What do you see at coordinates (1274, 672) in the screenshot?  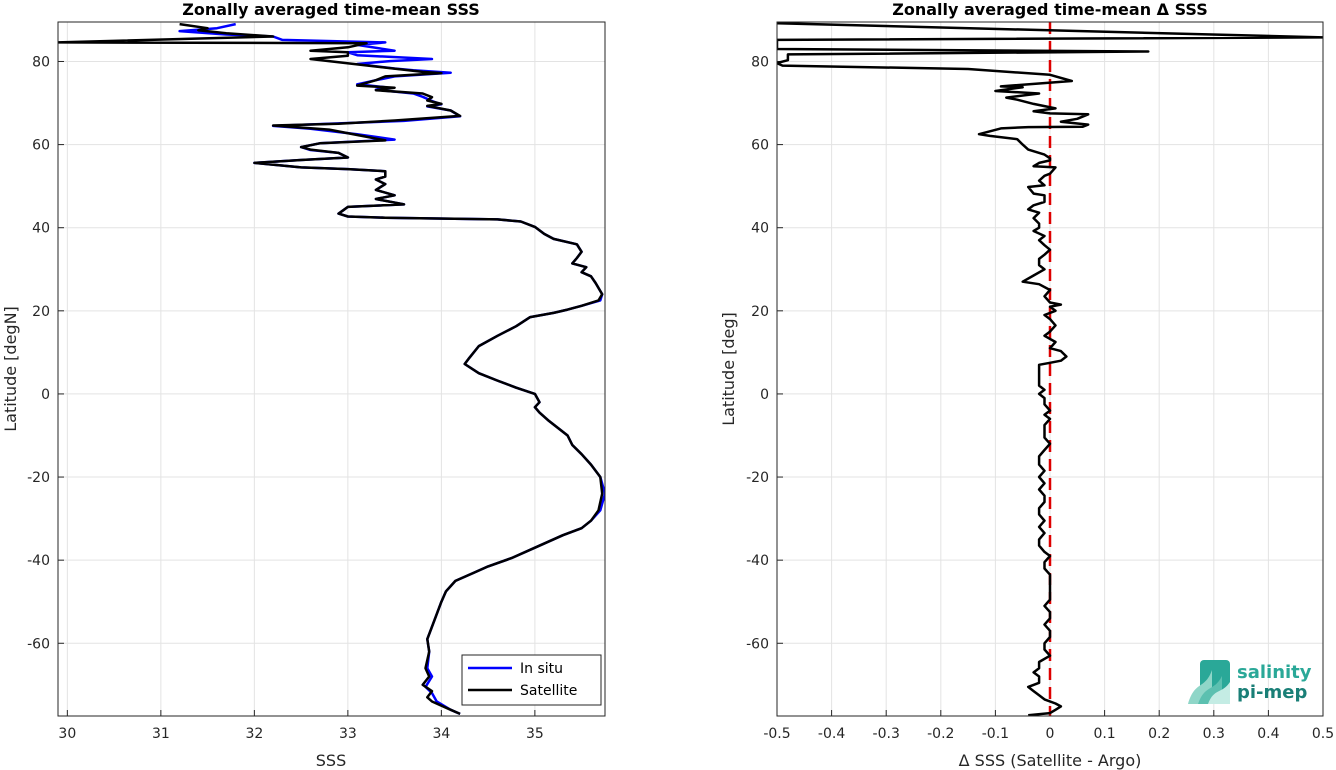 I see `logo-text-salinity: salinity` at bounding box center [1274, 672].